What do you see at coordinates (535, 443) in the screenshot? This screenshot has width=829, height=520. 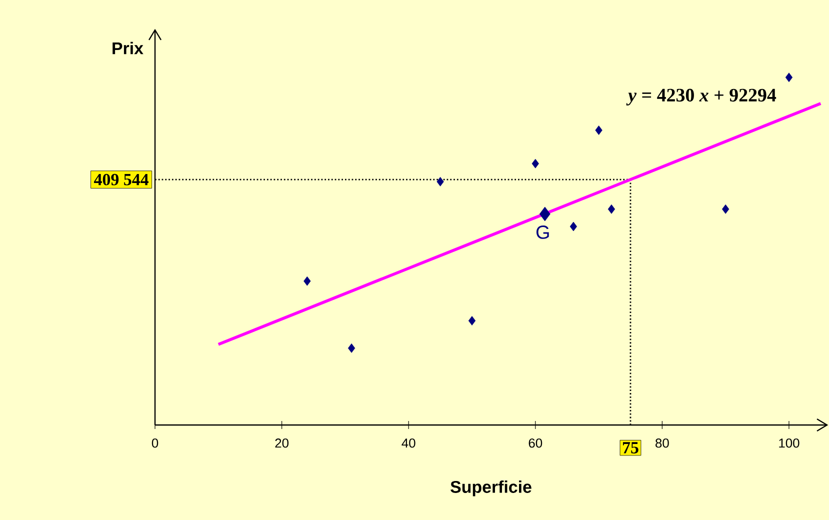 I see `x-tick-label: 60` at bounding box center [535, 443].